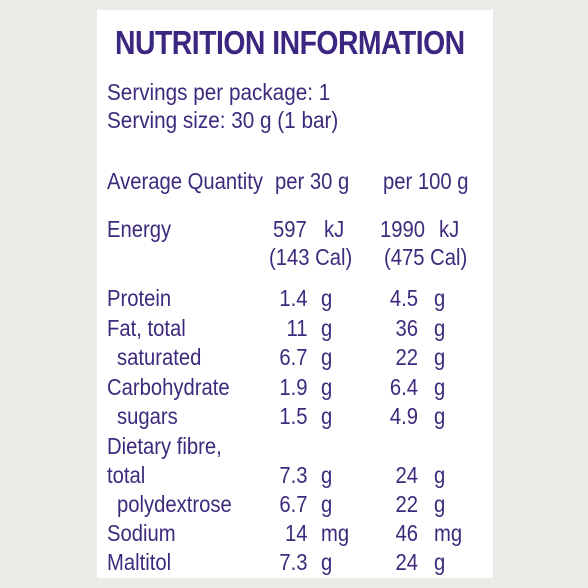  I want to click on nutrient-label: Fat, total, so click(146, 328).